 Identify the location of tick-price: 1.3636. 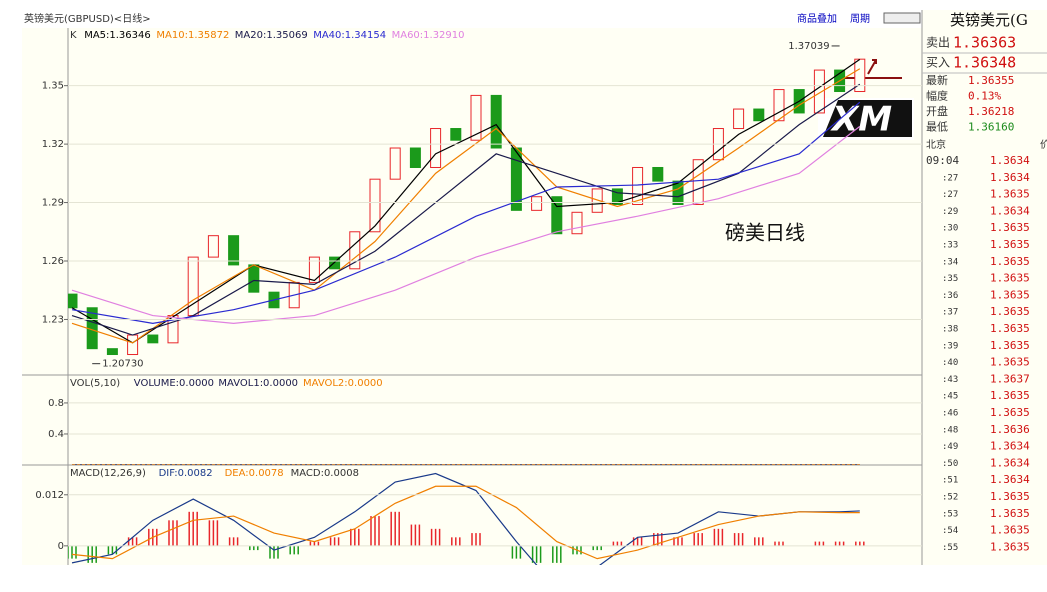
(1010, 429).